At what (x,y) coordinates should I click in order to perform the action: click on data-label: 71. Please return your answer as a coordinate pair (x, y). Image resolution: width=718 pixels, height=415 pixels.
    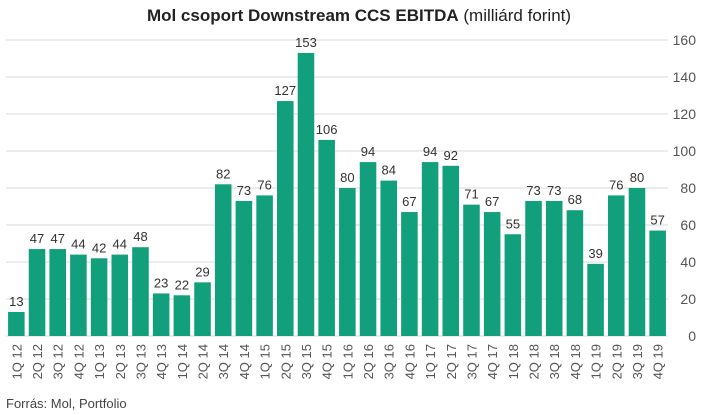
    Looking at the image, I should click on (471, 194).